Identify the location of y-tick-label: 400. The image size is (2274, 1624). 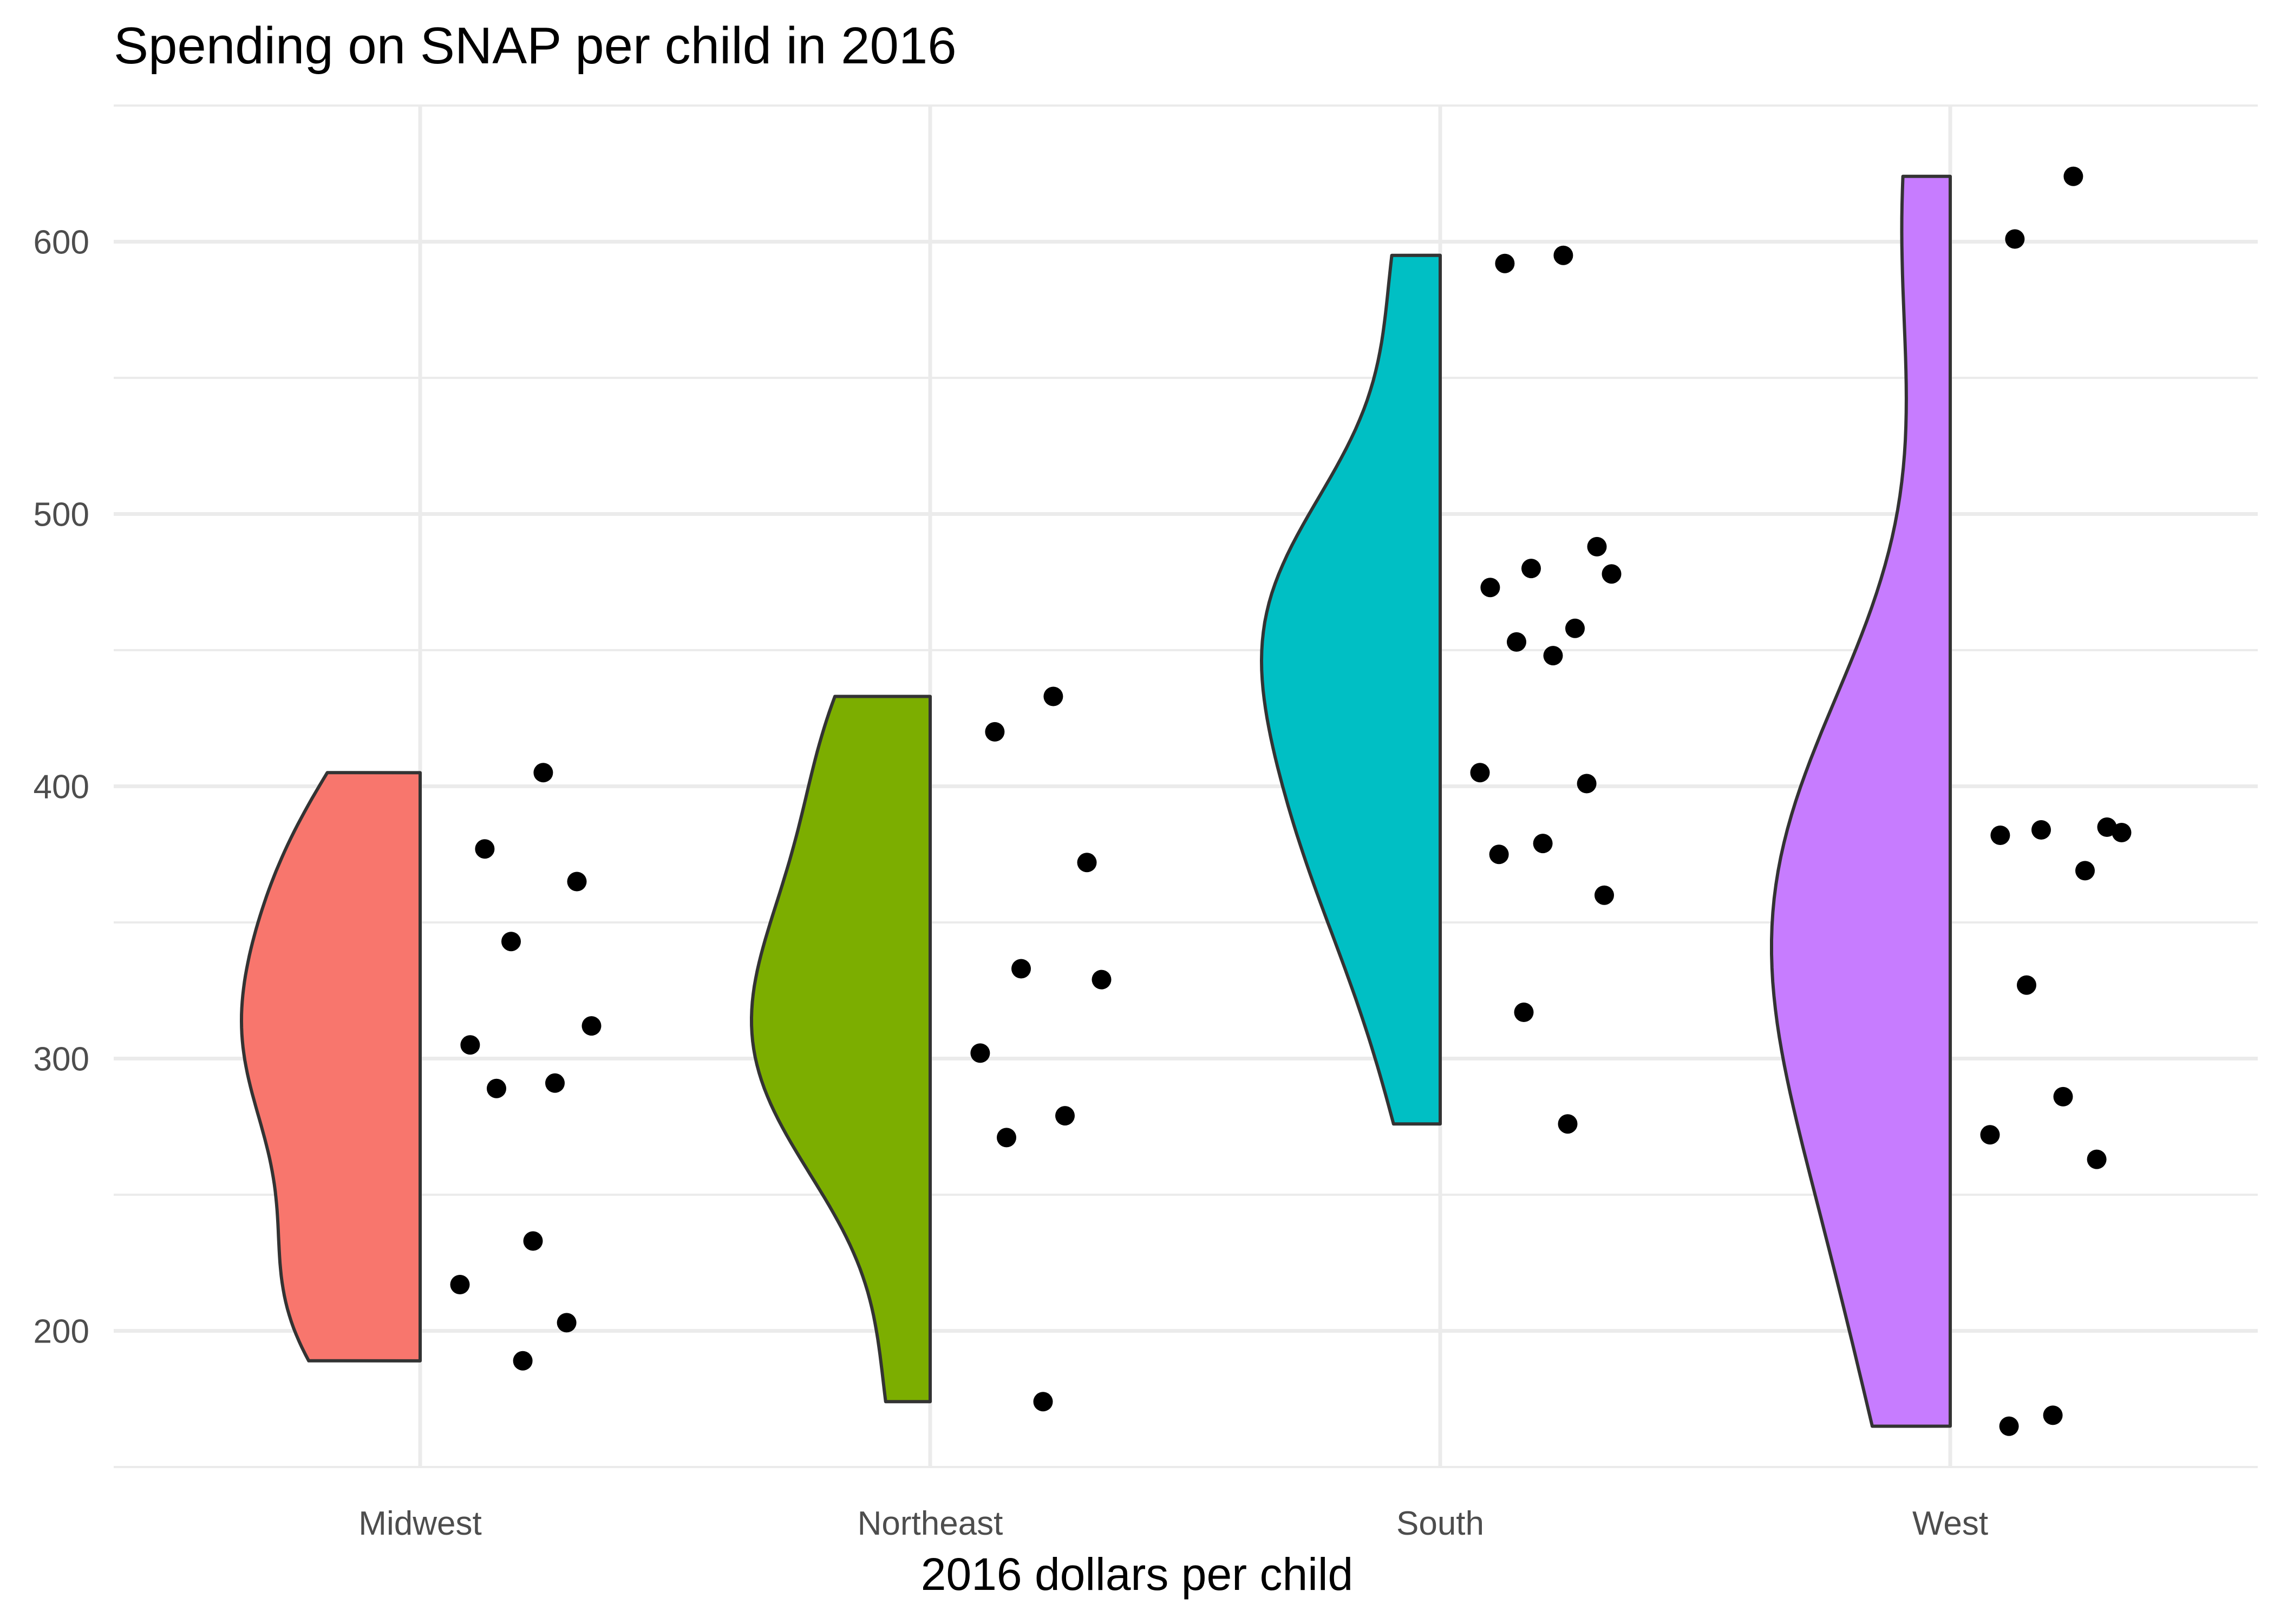
(62, 787).